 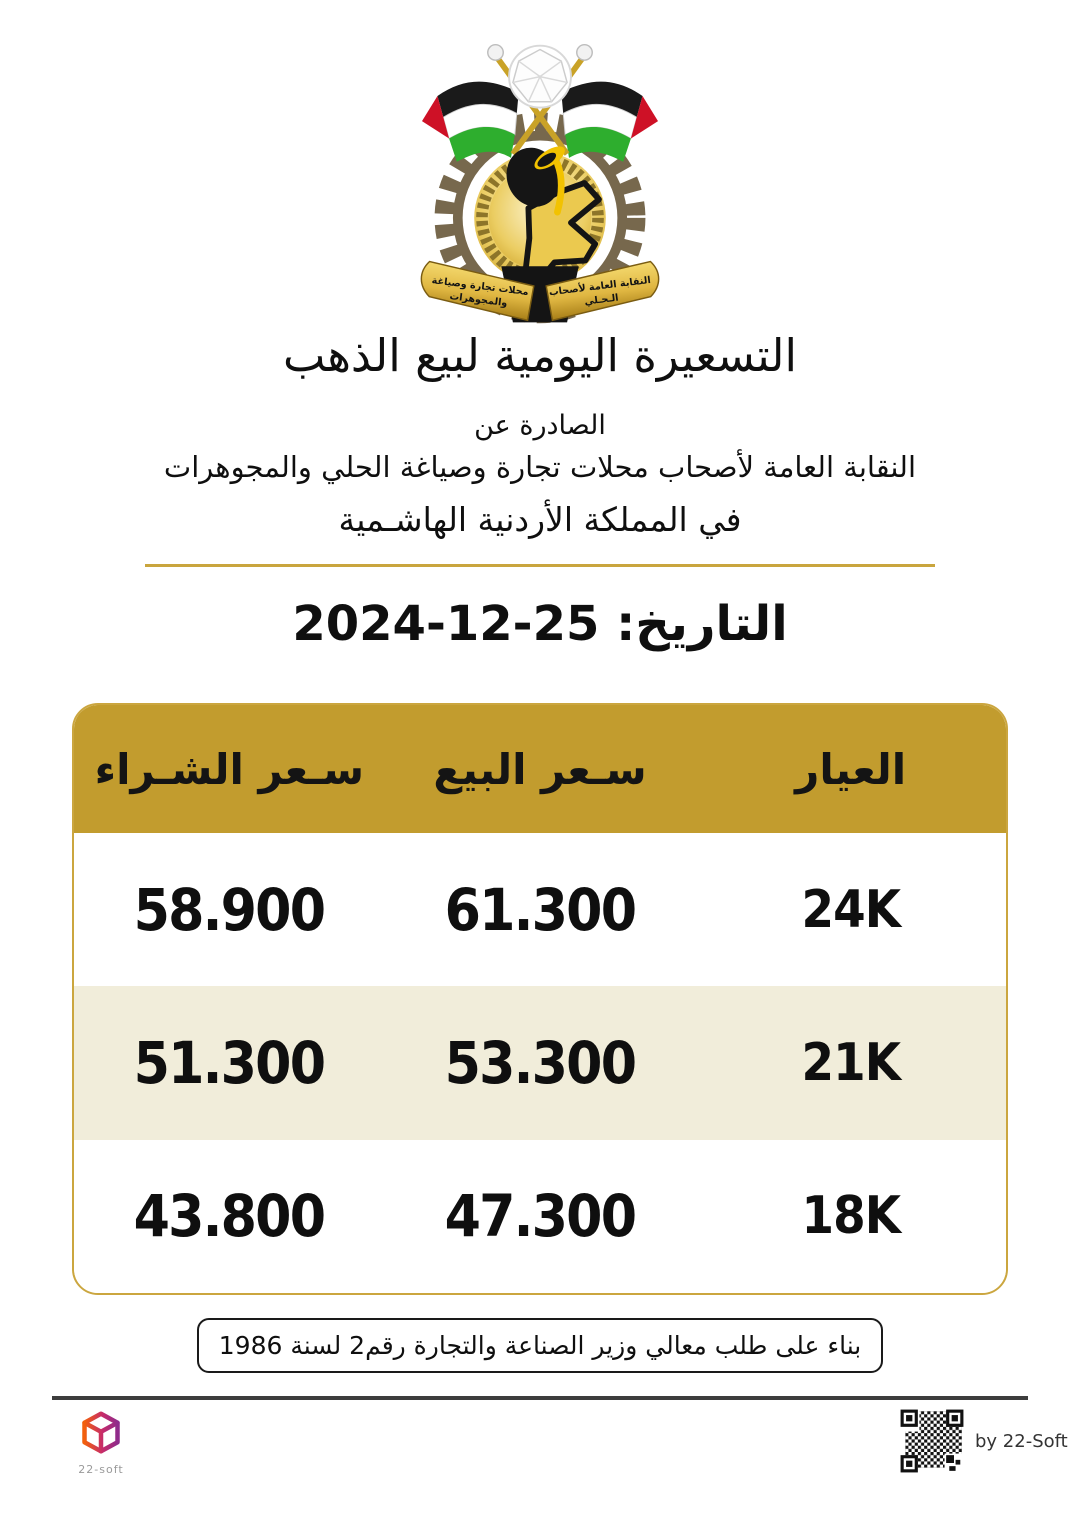 I want to click on crucible-map-icon, so click(x=554, y=214).